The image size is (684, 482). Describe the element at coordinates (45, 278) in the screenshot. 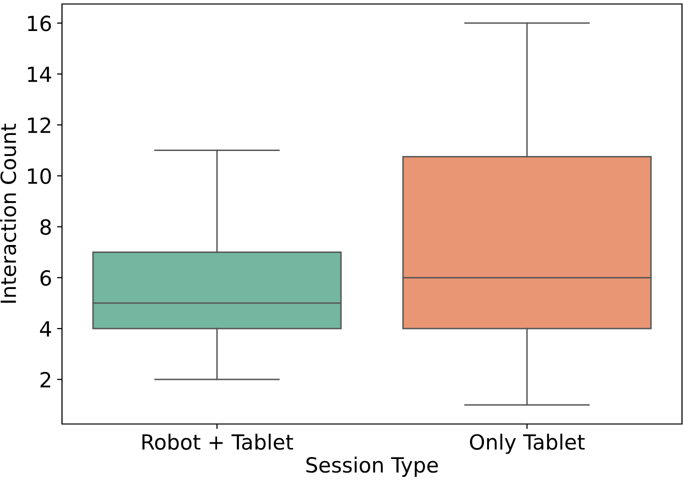

I see `y-tick-label: 6` at that location.